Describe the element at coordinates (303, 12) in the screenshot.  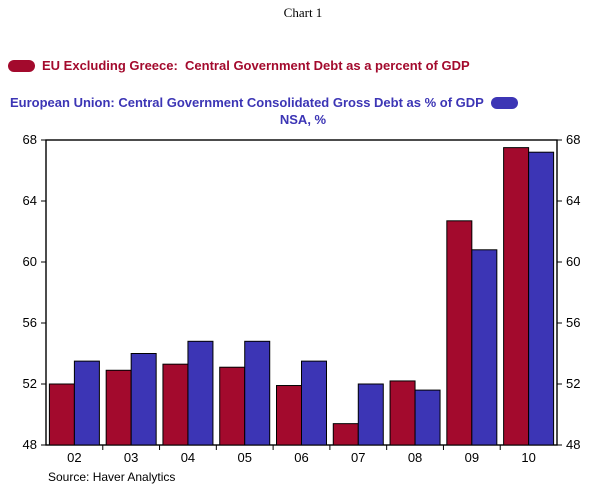
I see `chart-title: Chart 1` at that location.